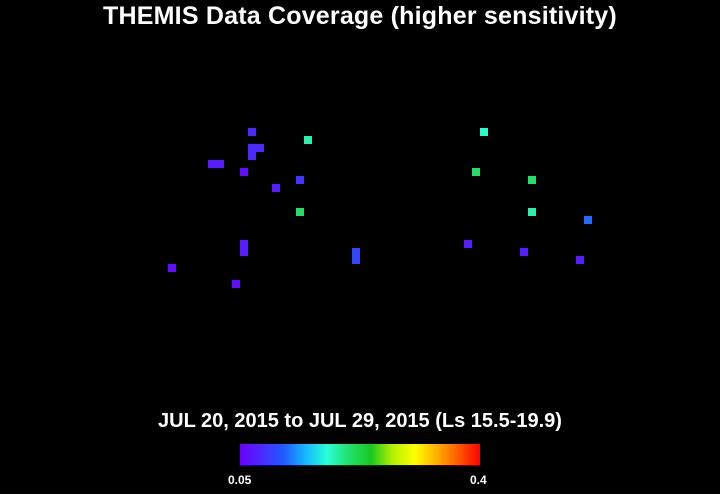 The height and width of the screenshot is (494, 720). I want to click on colorbar-max-label: 0.4, so click(478, 480).